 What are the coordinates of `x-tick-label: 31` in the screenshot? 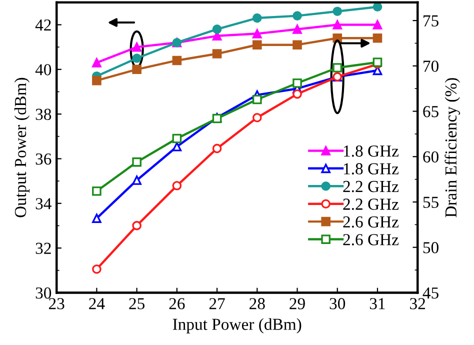 It's located at (377, 304).